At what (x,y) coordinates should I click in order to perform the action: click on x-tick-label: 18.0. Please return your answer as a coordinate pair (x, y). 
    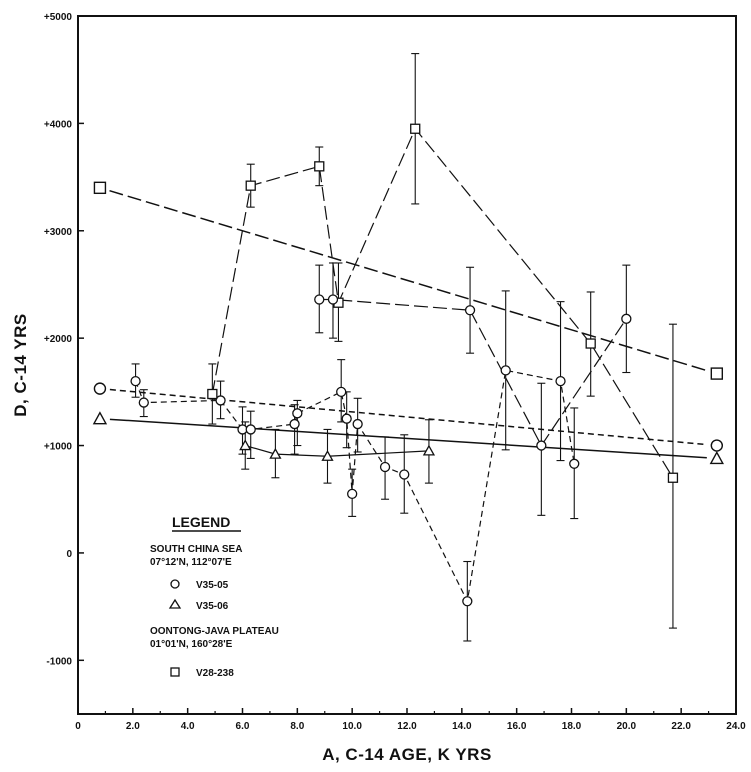
    Looking at the image, I should click on (572, 726).